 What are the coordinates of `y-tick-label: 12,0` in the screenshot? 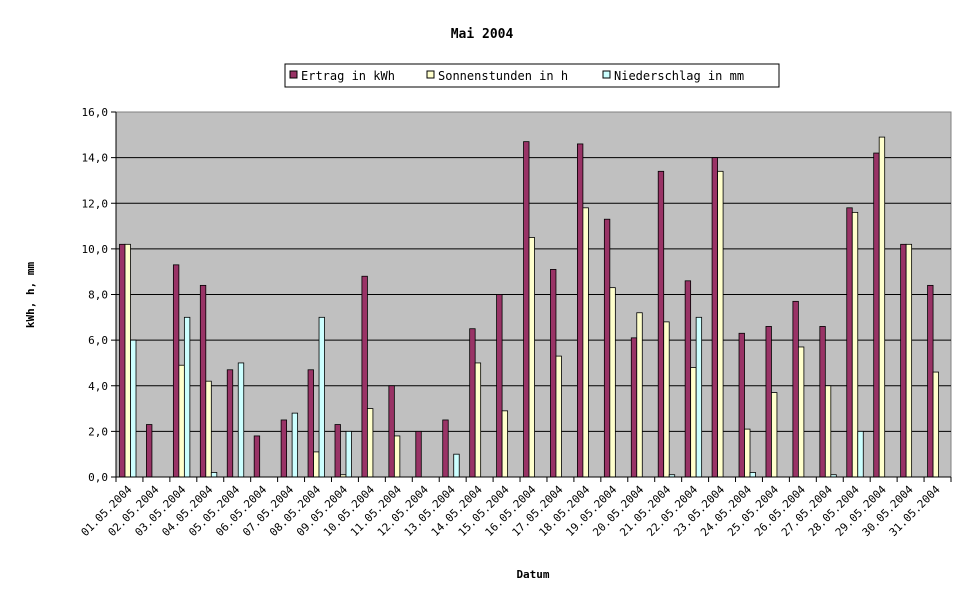 It's located at (95, 203).